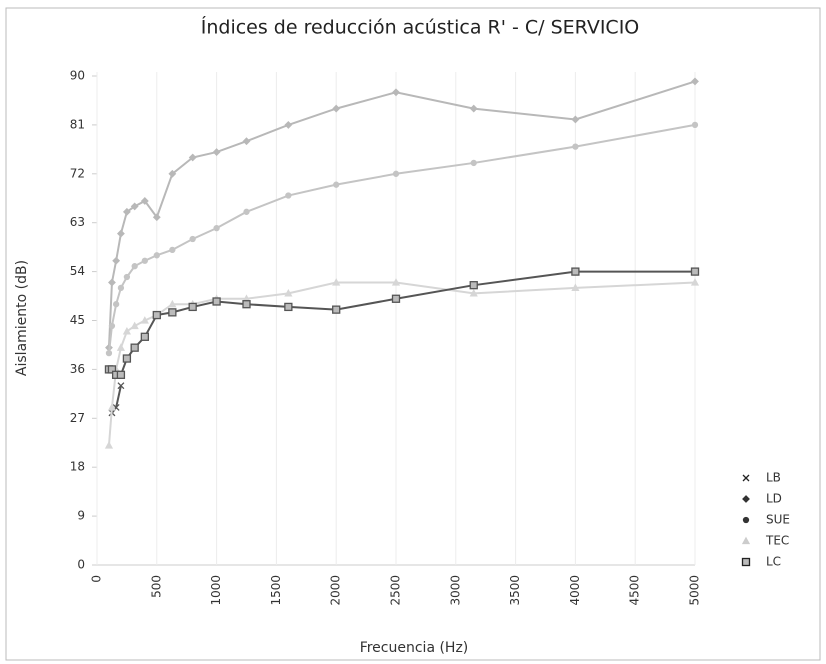 The image size is (826, 664). Describe the element at coordinates (77, 320) in the screenshot. I see `y-tick-label: 45` at that location.